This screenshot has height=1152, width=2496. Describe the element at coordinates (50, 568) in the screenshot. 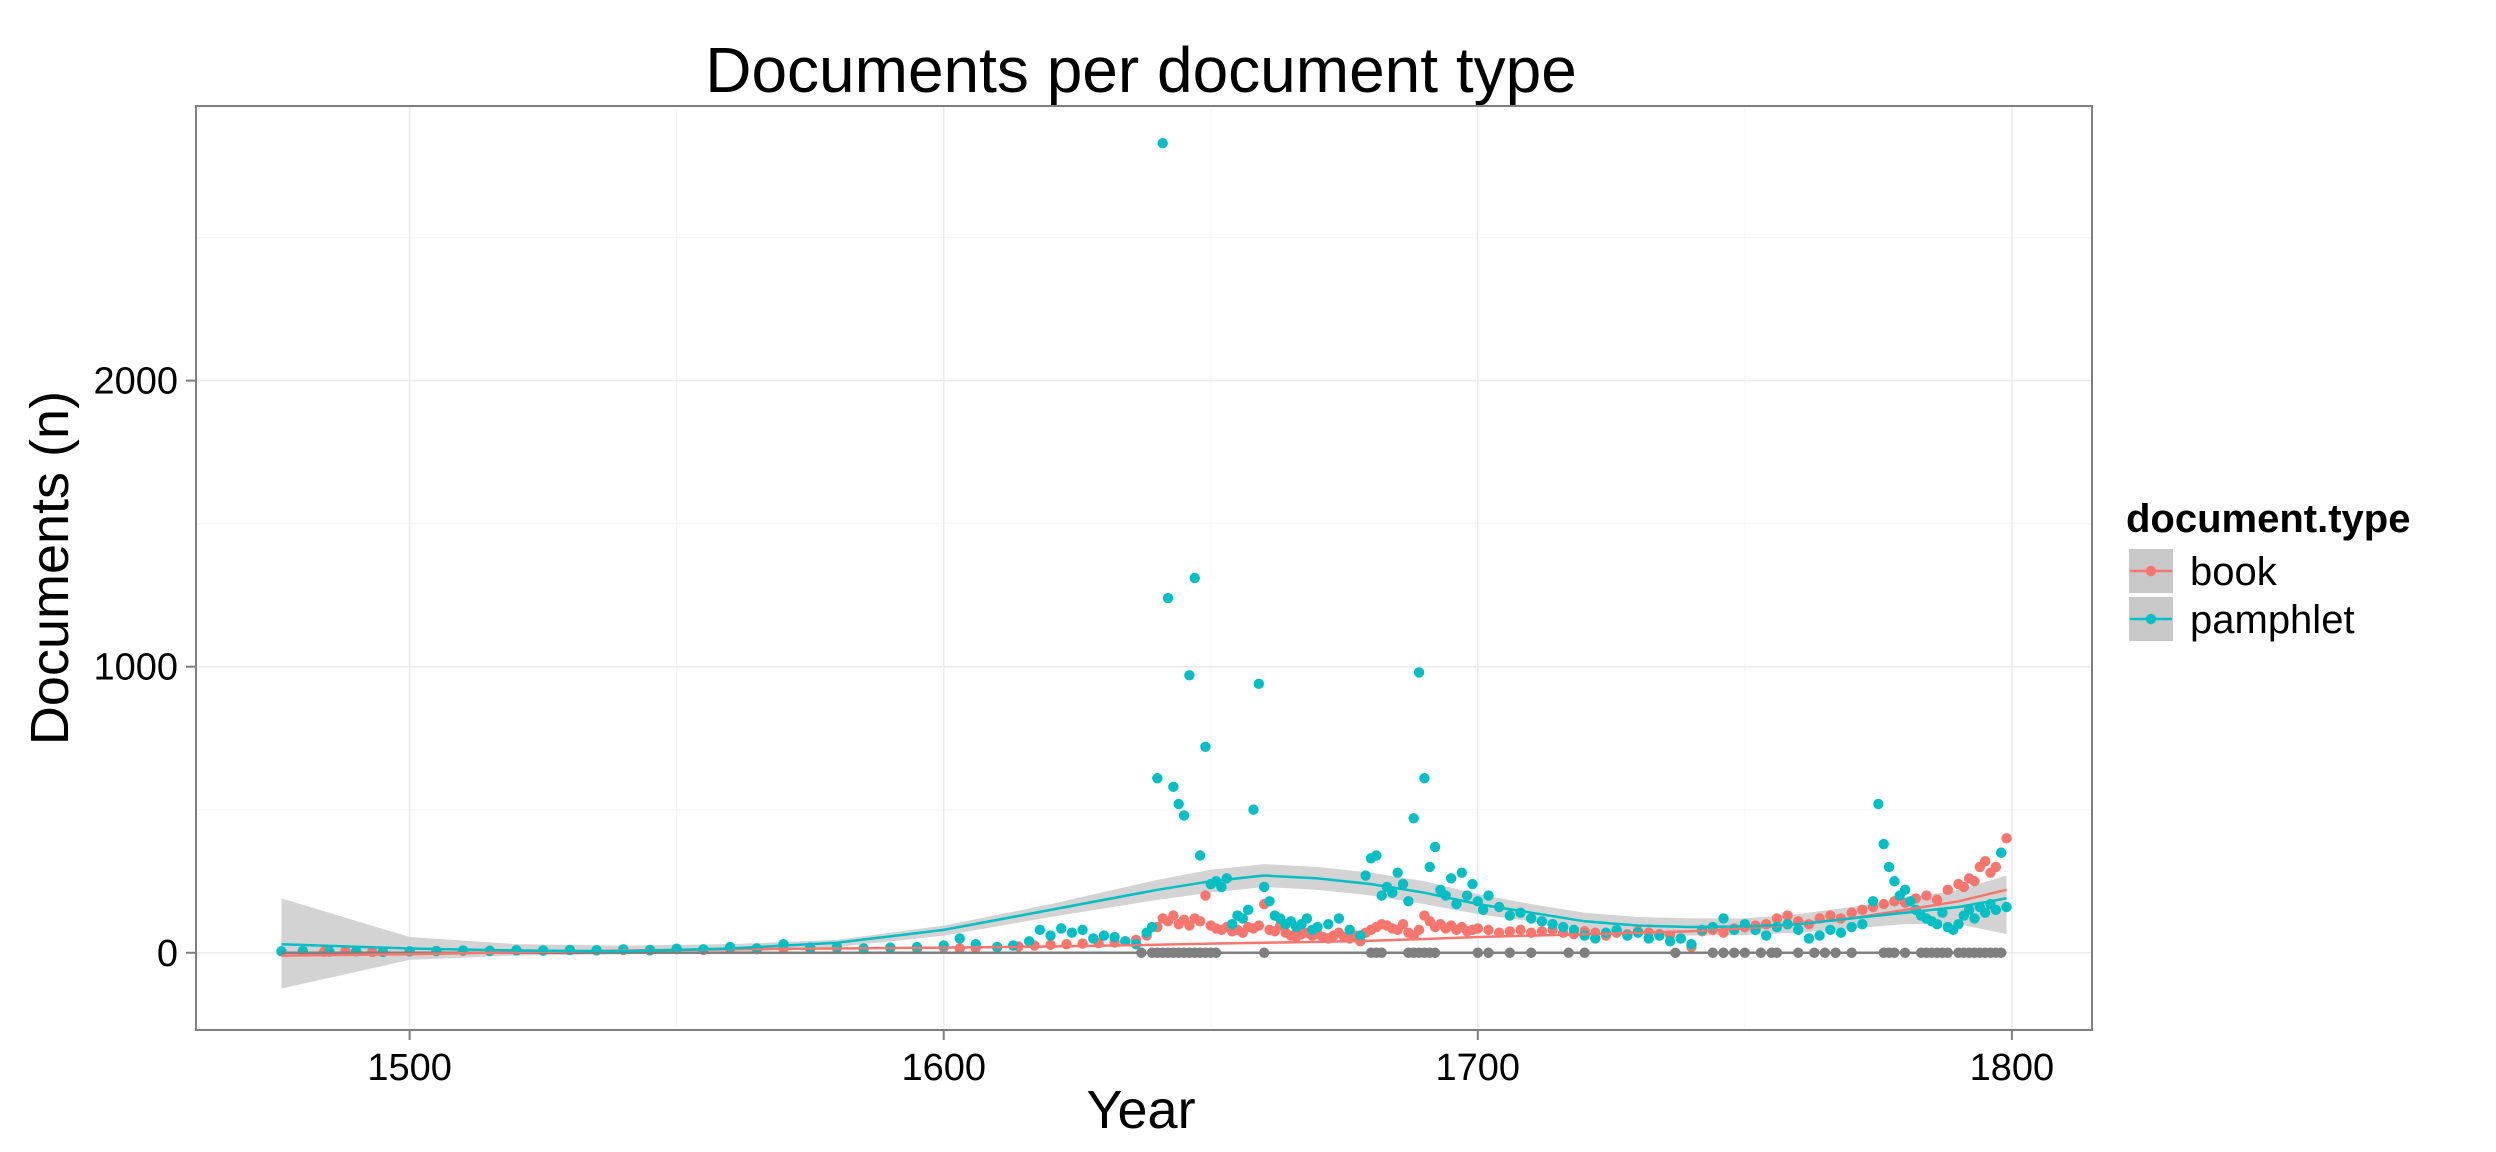

I see `y-axis-title: Documents (n)` at that location.